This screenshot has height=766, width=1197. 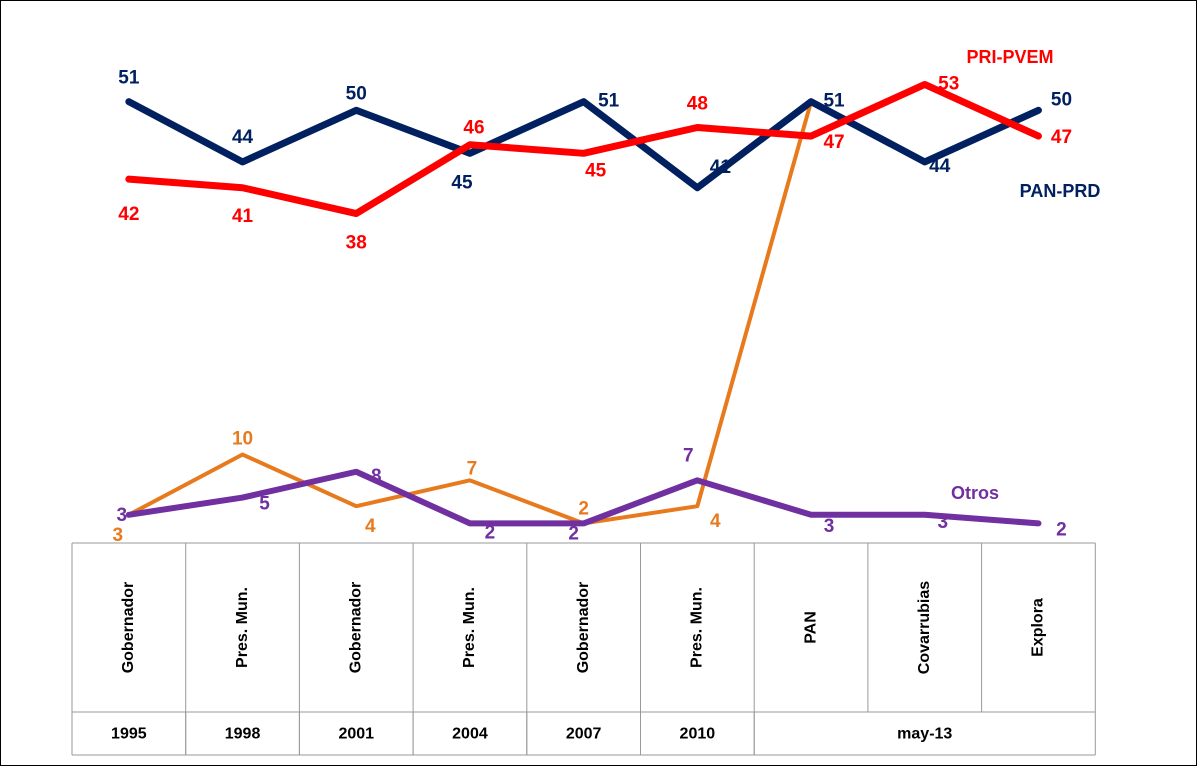 I want to click on x-tick-label: PAN, so click(x=810, y=627).